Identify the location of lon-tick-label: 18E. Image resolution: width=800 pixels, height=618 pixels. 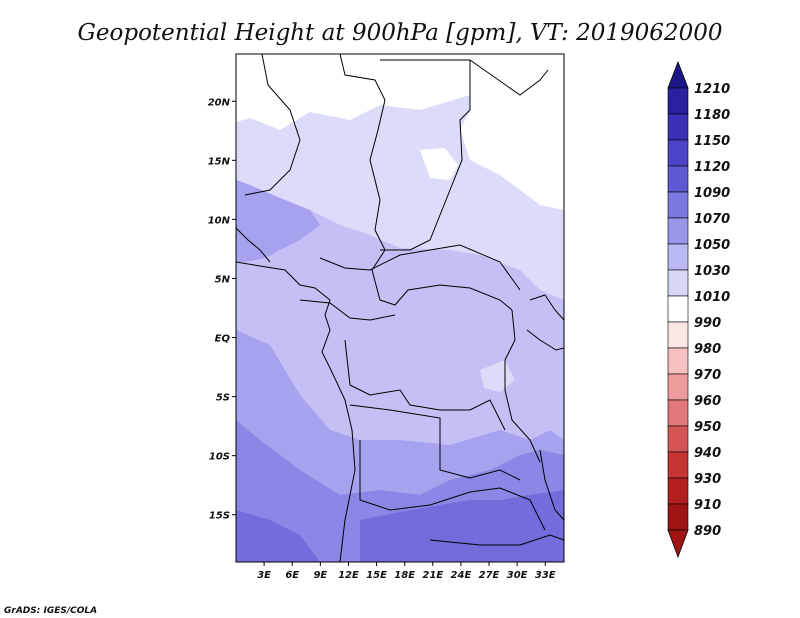
(404, 575).